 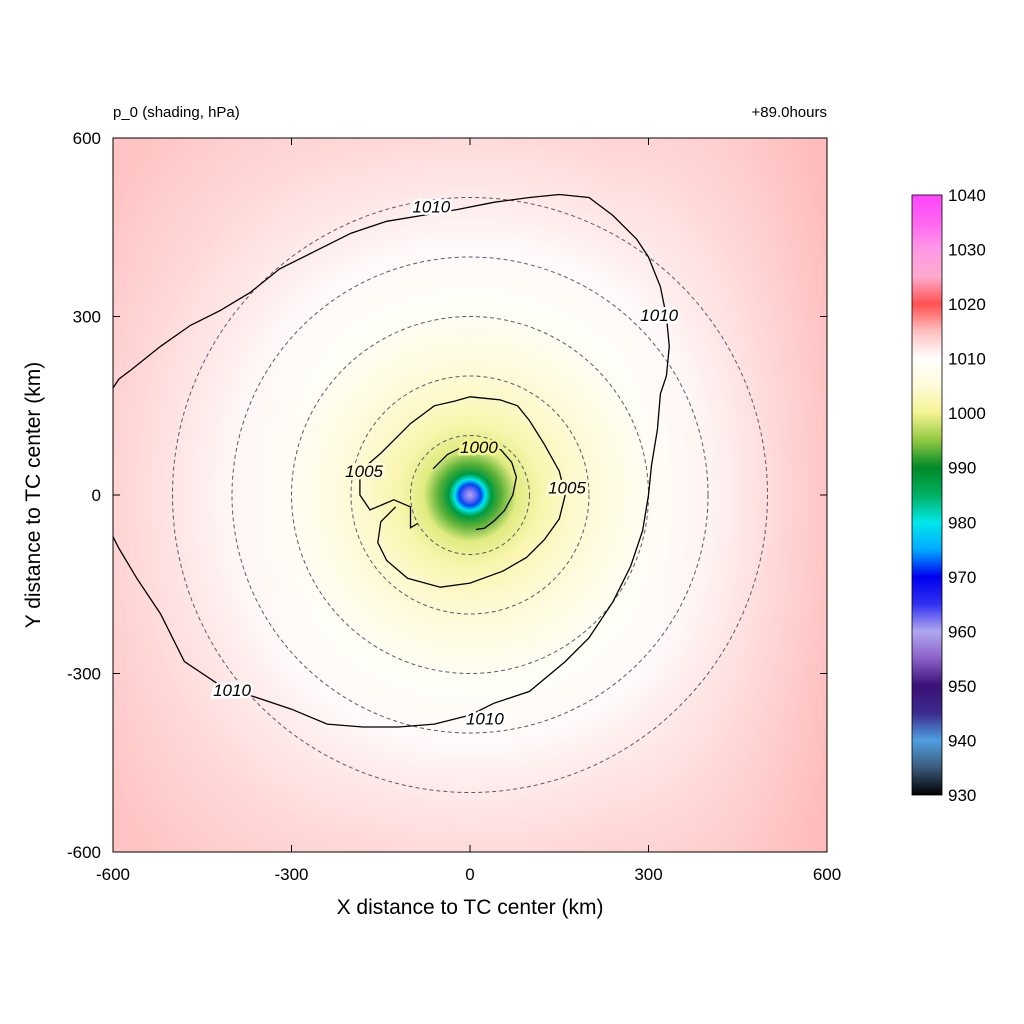 What do you see at coordinates (470, 907) in the screenshot?
I see `x-axis-title: X distance to TC center (km)` at bounding box center [470, 907].